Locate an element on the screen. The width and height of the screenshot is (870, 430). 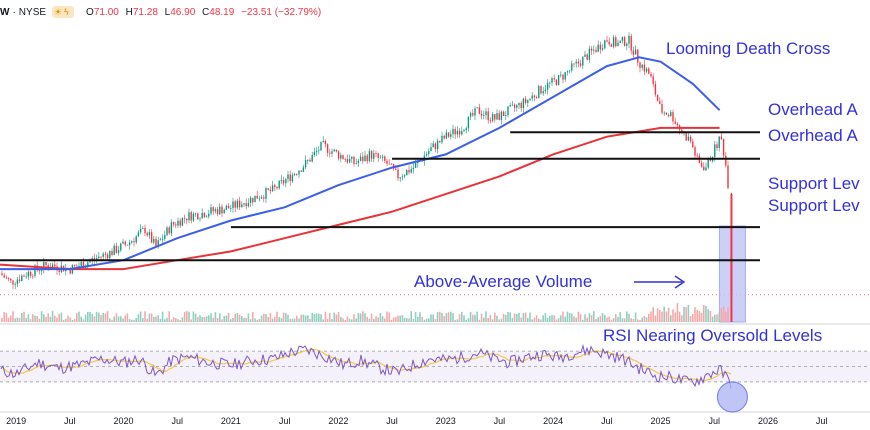
low-label: L is located at coordinates (167, 12).